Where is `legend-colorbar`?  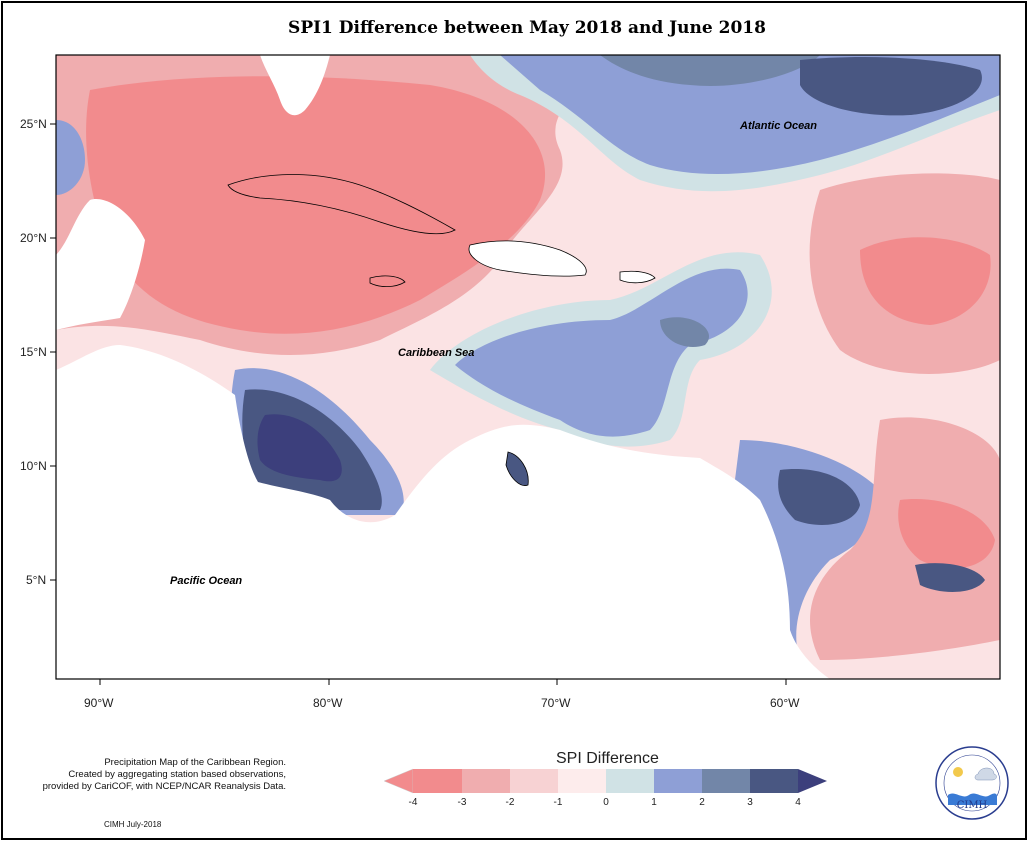
legend-colorbar is located at coordinates (605, 781).